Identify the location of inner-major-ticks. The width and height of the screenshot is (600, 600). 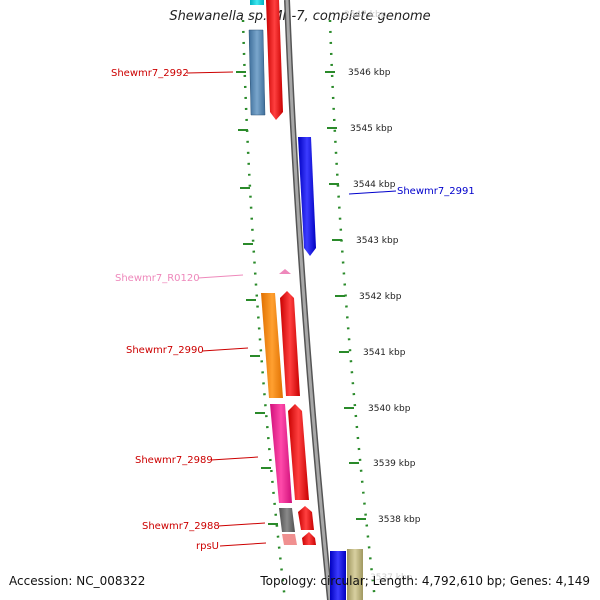
(257, 298).